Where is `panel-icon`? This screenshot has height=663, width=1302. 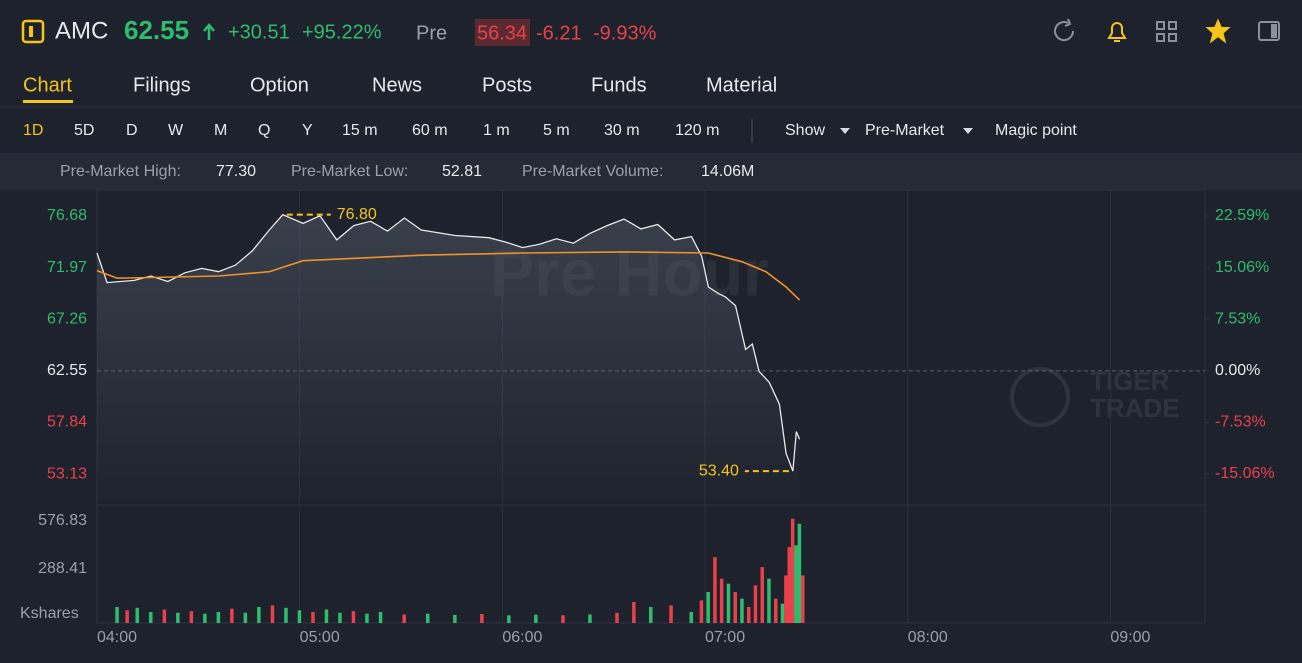 panel-icon is located at coordinates (1269, 31).